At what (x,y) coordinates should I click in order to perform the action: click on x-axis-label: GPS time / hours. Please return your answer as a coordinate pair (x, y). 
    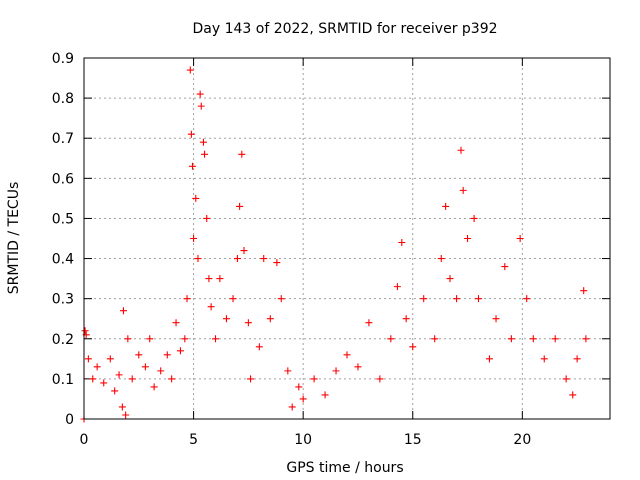
    Looking at the image, I should click on (344, 468).